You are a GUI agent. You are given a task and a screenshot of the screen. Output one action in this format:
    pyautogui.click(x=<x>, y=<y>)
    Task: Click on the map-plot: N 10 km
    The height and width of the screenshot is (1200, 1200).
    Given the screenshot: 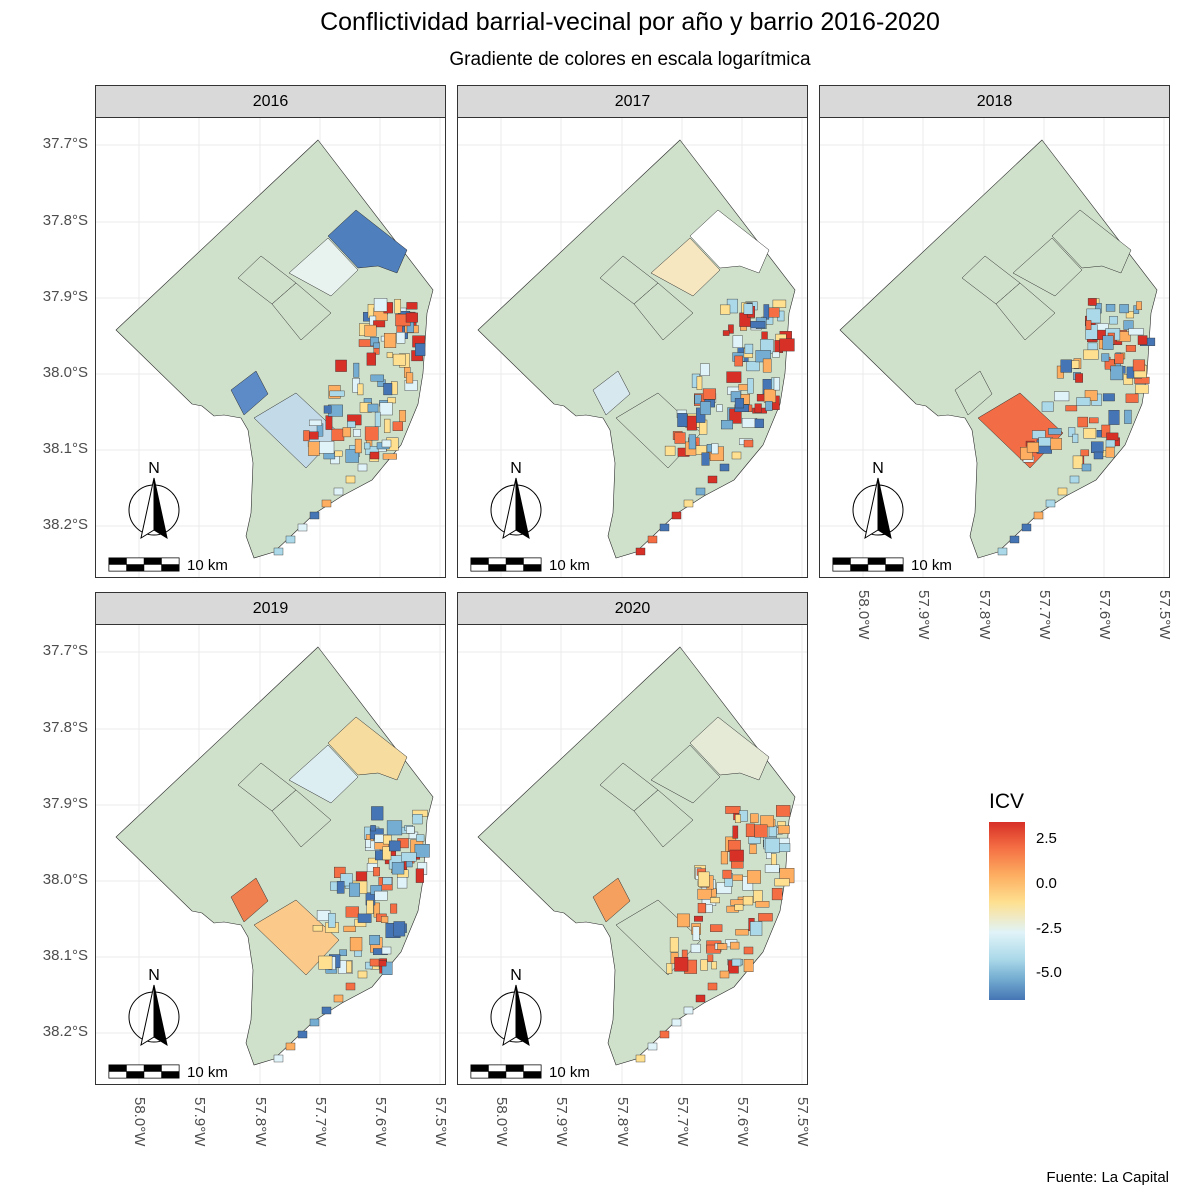 What is the action you would take?
    pyautogui.click(x=270, y=347)
    